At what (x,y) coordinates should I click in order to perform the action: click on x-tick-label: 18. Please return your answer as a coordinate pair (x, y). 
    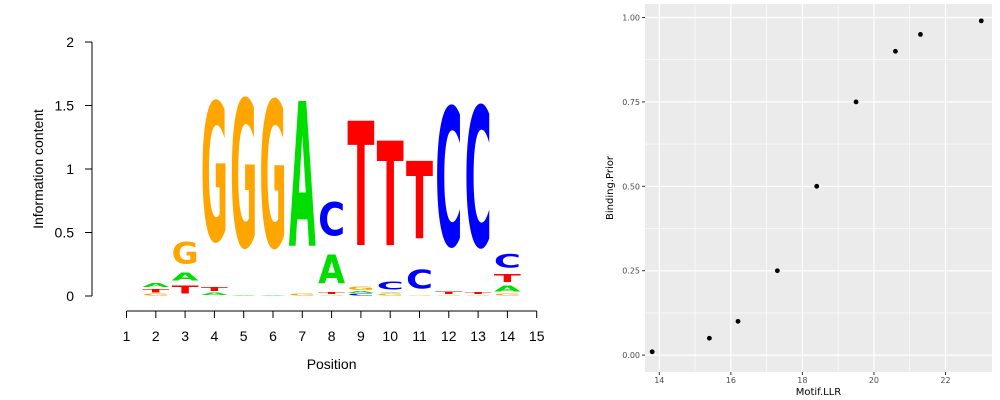
    Looking at the image, I should click on (802, 380).